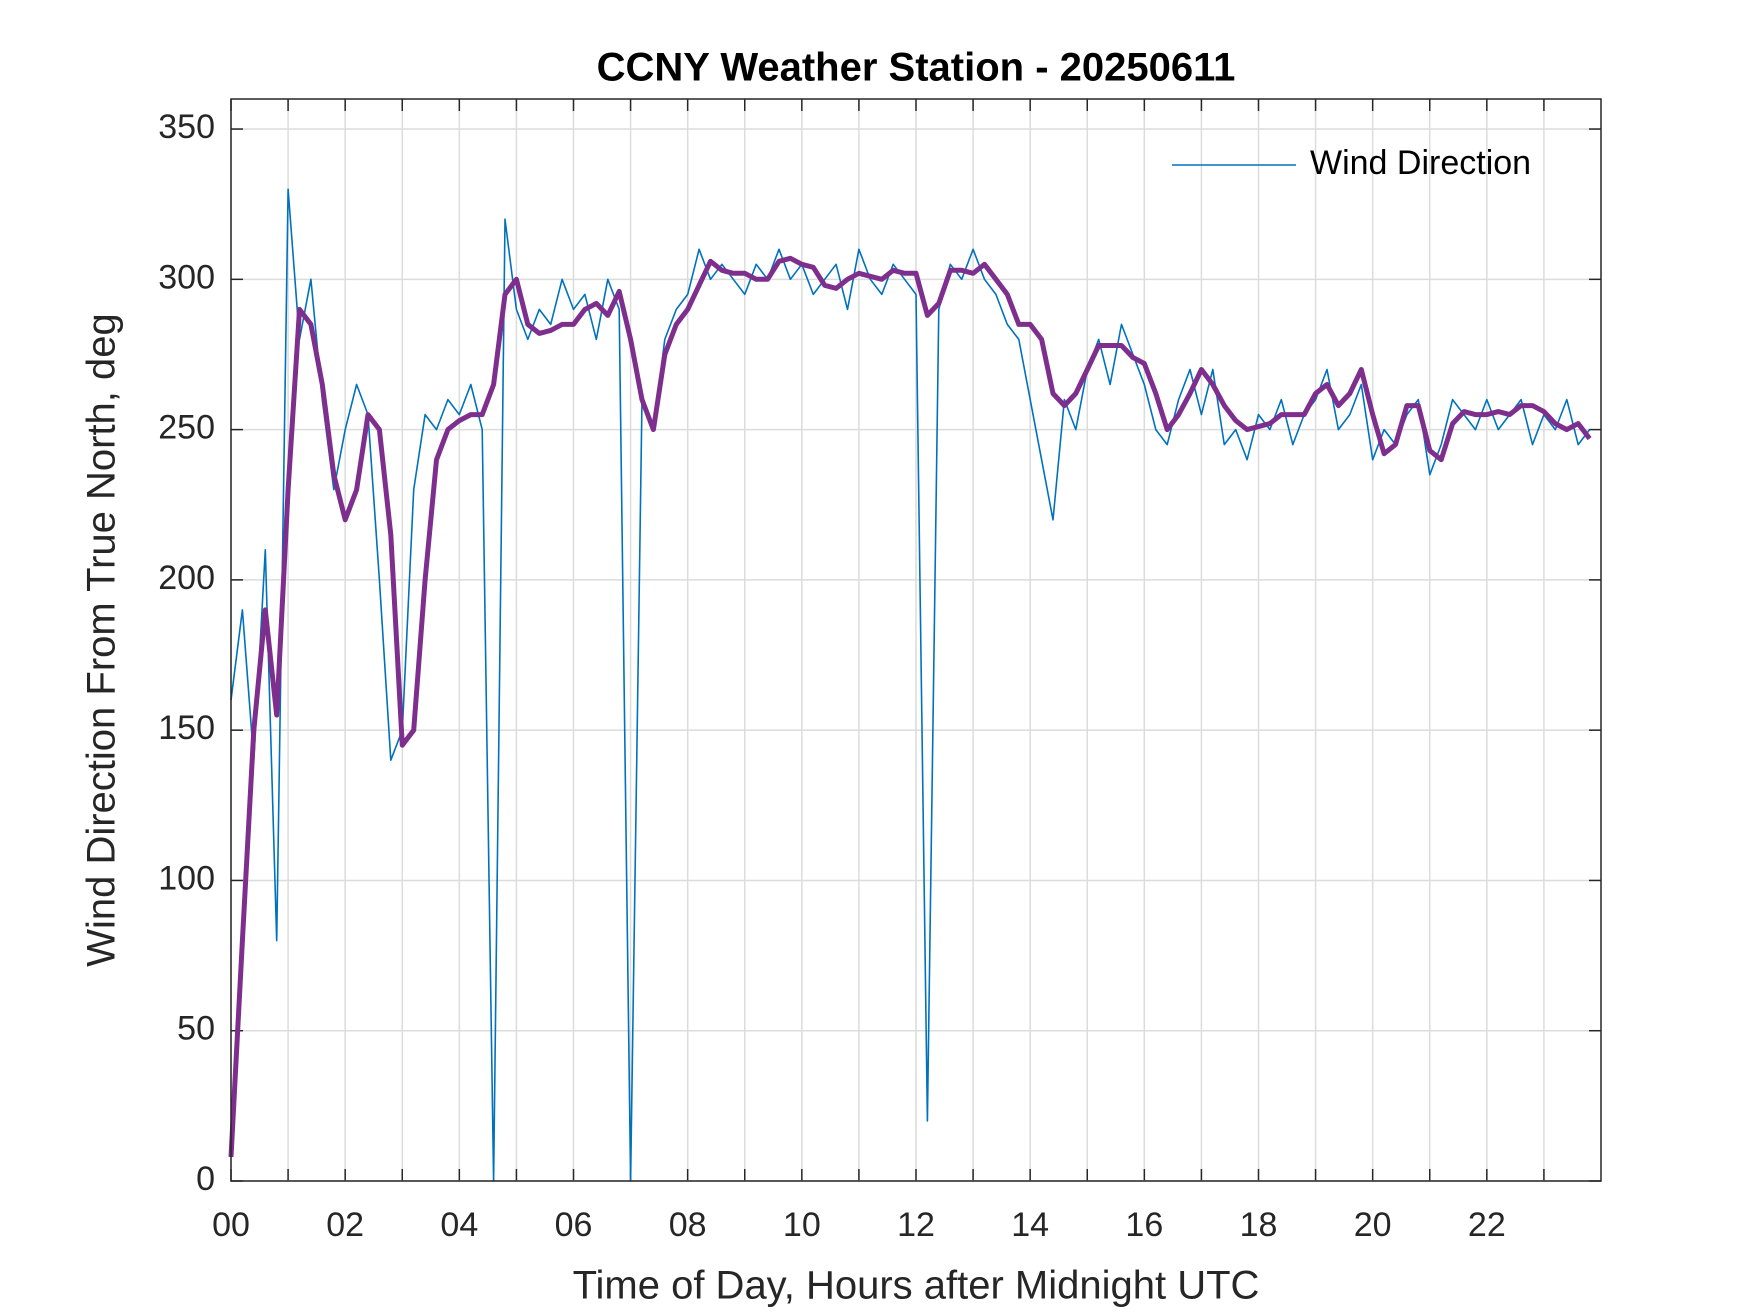 The width and height of the screenshot is (1750, 1313). Describe the element at coordinates (1144, 1225) in the screenshot. I see `x-tick-label: 16` at that location.